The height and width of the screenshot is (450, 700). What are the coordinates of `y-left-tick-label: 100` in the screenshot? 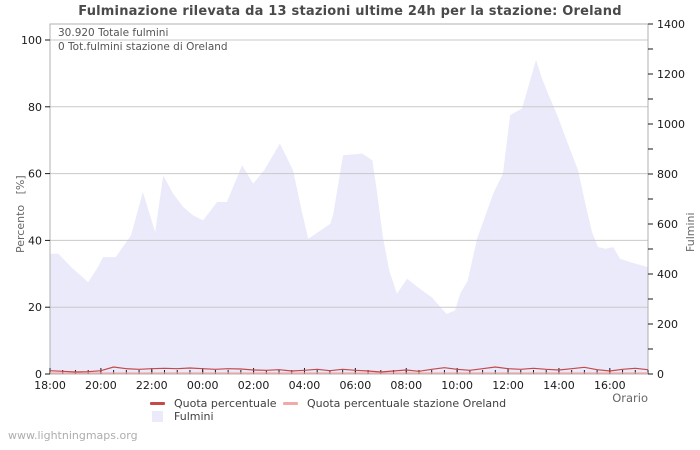 It's located at (31, 40).